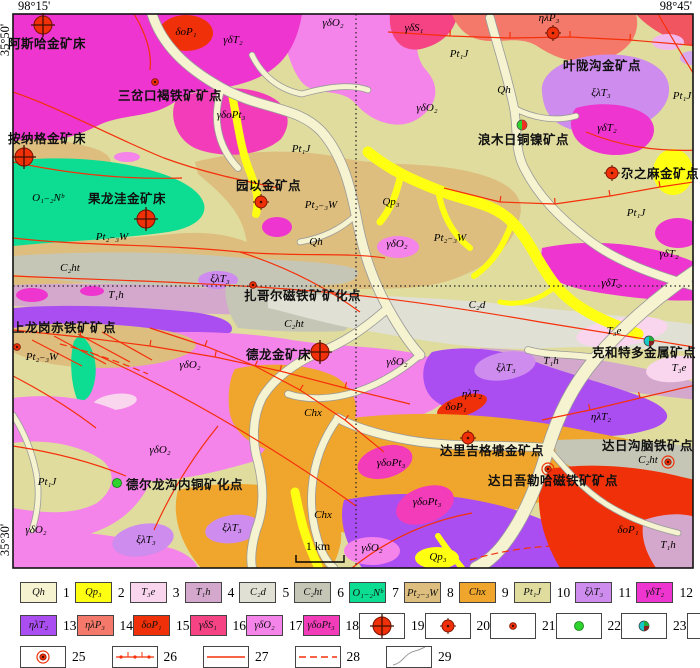 This screenshot has height=668, width=700. Describe the element at coordinates (532, 592) in the screenshot. I see `legend-swatch: Pt₁J` at that location.